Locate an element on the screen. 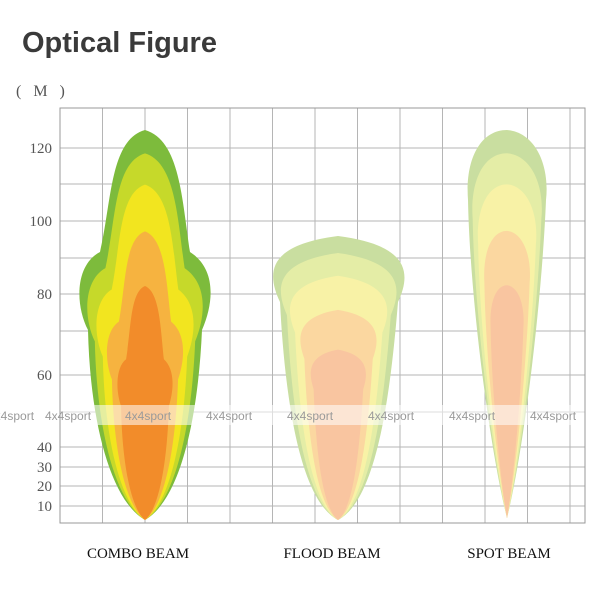  y-axis-label: 60 is located at coordinates (44, 376).